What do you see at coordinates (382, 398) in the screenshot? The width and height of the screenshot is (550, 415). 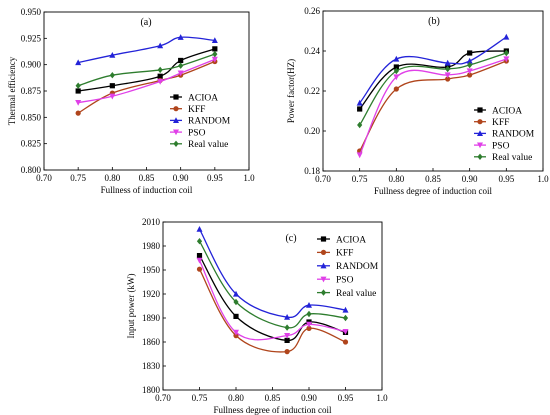 I see `x-tick-label: 1.0` at bounding box center [382, 398].